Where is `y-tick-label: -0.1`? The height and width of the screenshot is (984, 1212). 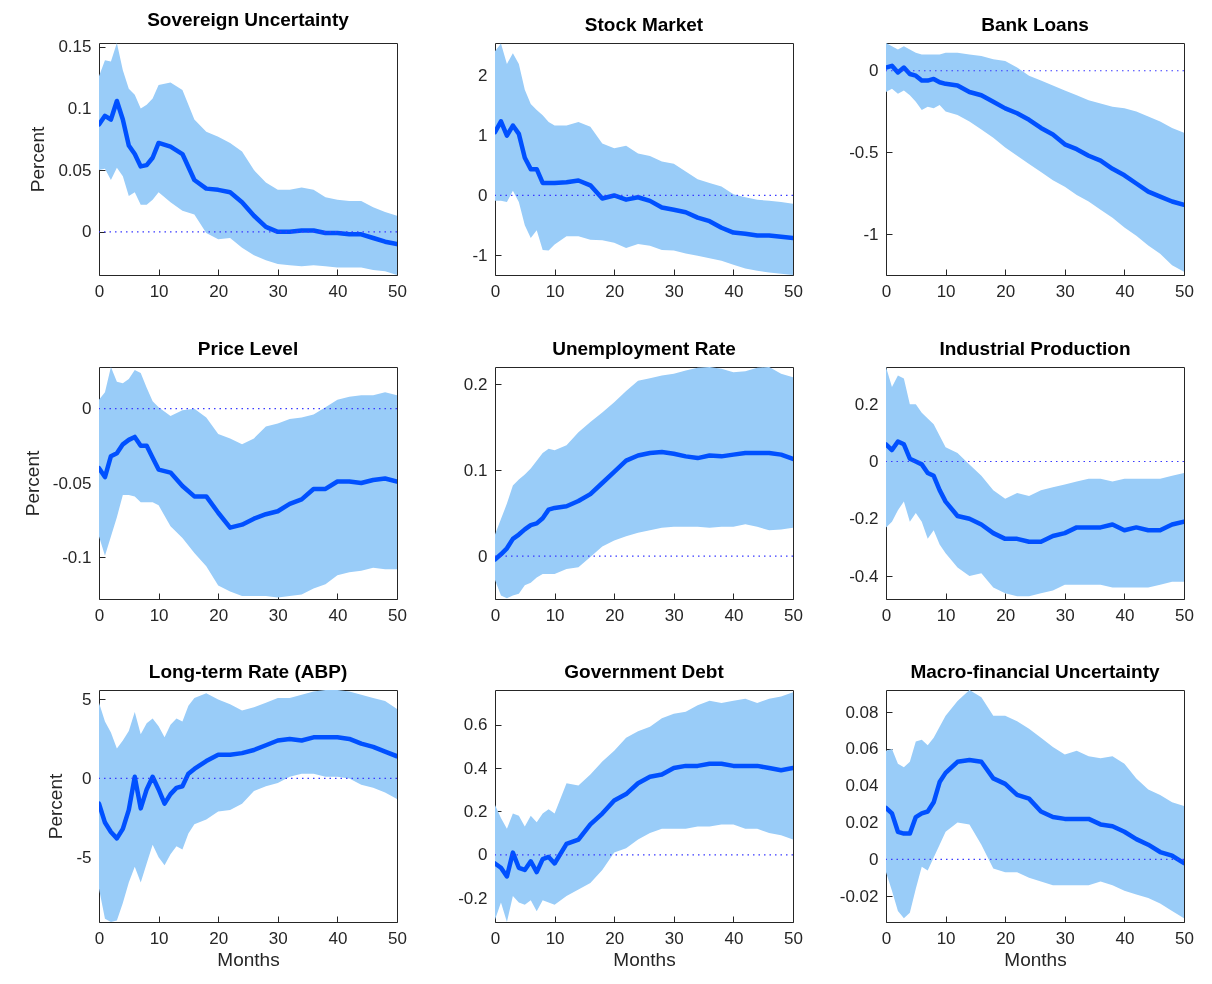
y-tick-label: -0.1 is located at coordinates (77, 557).